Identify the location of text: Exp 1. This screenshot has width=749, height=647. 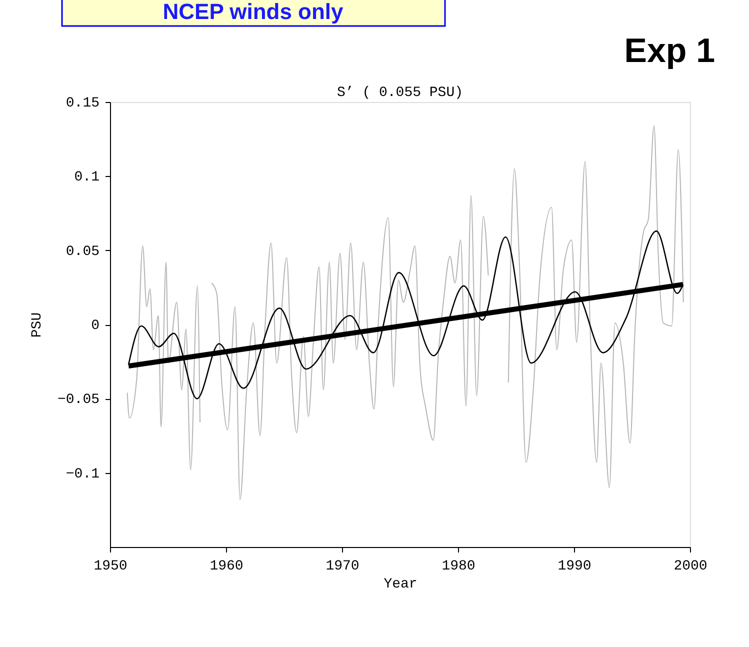
(669, 51).